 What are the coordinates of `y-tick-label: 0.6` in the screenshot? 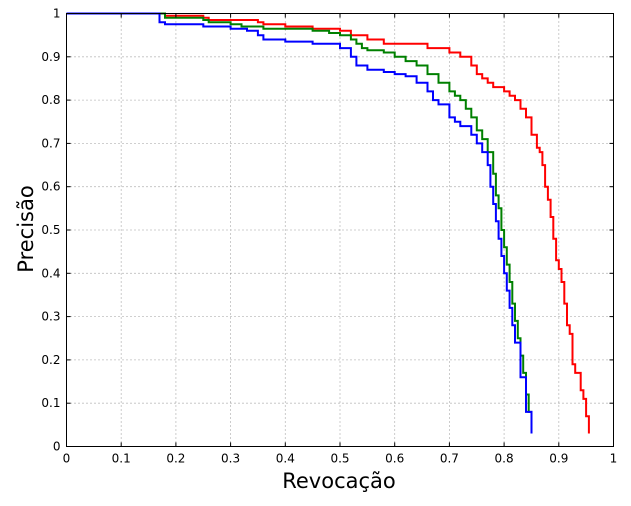 It's located at (50, 187).